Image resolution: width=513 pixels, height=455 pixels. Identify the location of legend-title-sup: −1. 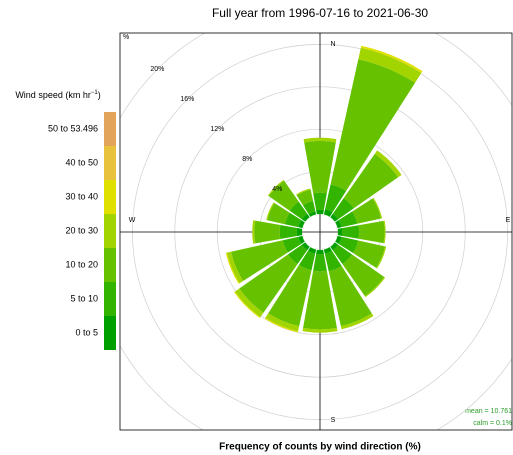
(95, 93).